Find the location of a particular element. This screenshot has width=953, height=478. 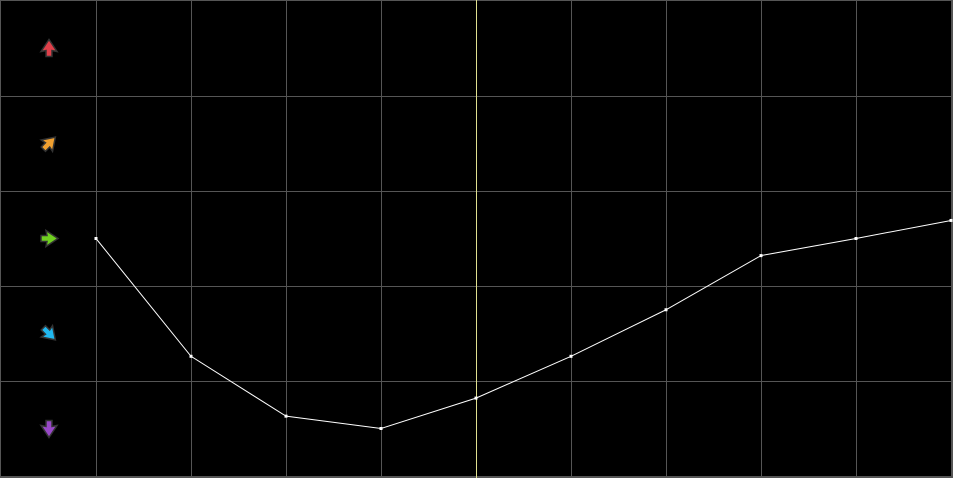

arrow-down-icon-shape is located at coordinates (49, 429).